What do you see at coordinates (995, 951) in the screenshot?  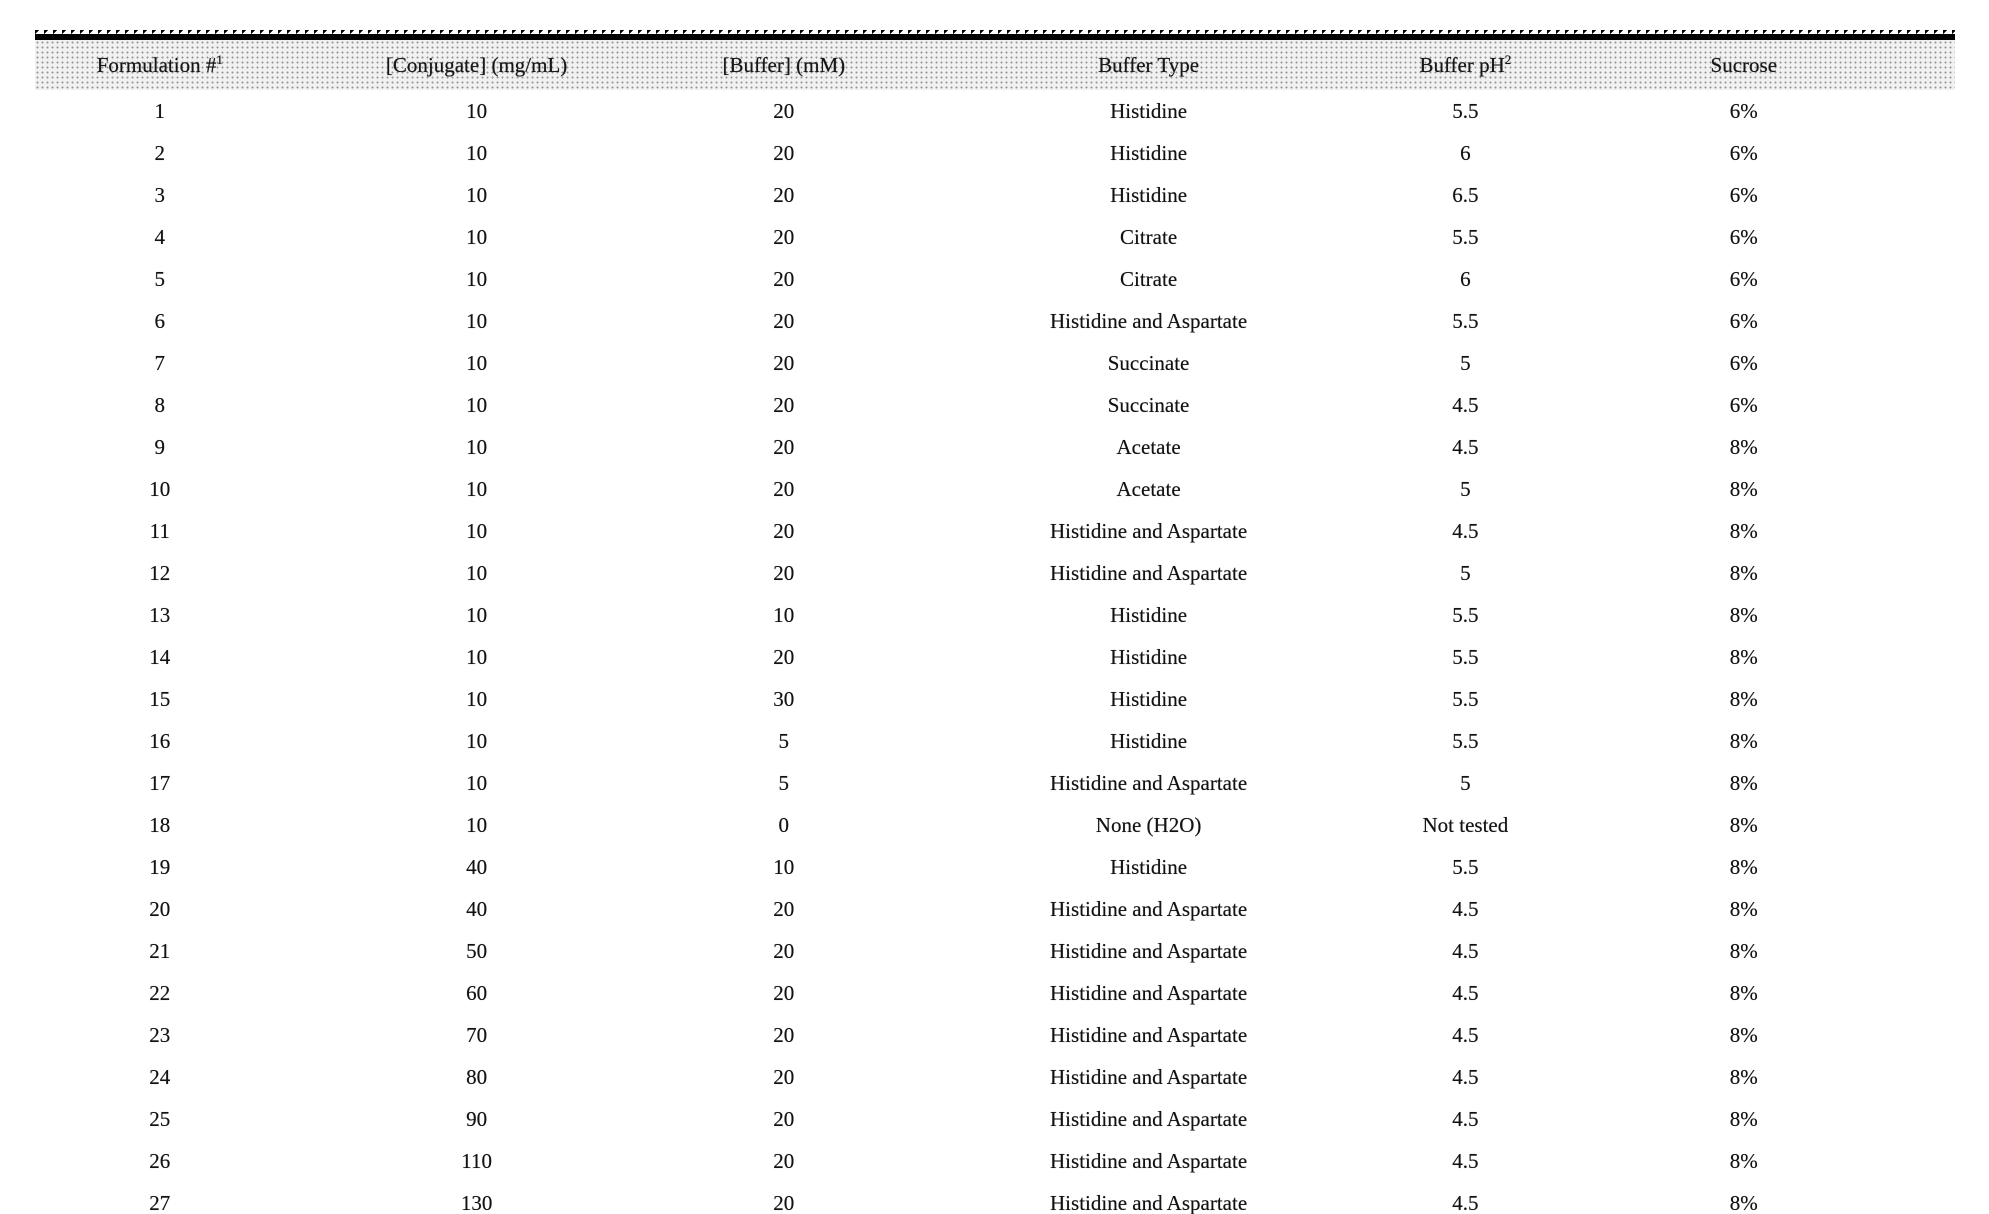 I see `table-row: 21 50 20 Histidine and Aspartate 4.5 8%` at bounding box center [995, 951].